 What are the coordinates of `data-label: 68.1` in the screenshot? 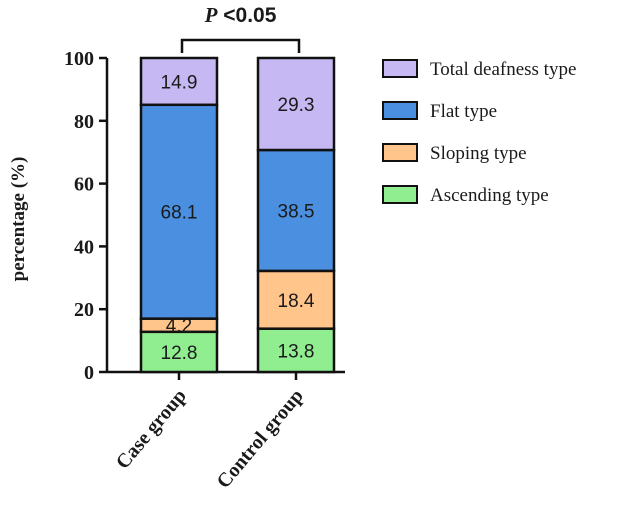 It's located at (179, 213).